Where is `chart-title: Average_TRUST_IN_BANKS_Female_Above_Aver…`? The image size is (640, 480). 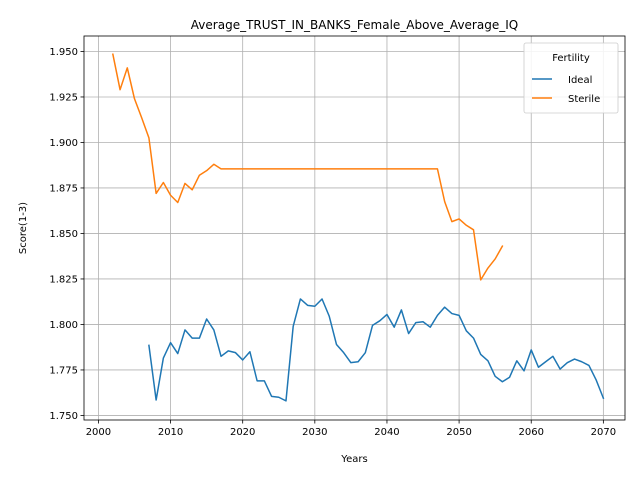 chart-title: Average_TRUST_IN_BANKS_Female_Above_Aver… is located at coordinates (354, 25).